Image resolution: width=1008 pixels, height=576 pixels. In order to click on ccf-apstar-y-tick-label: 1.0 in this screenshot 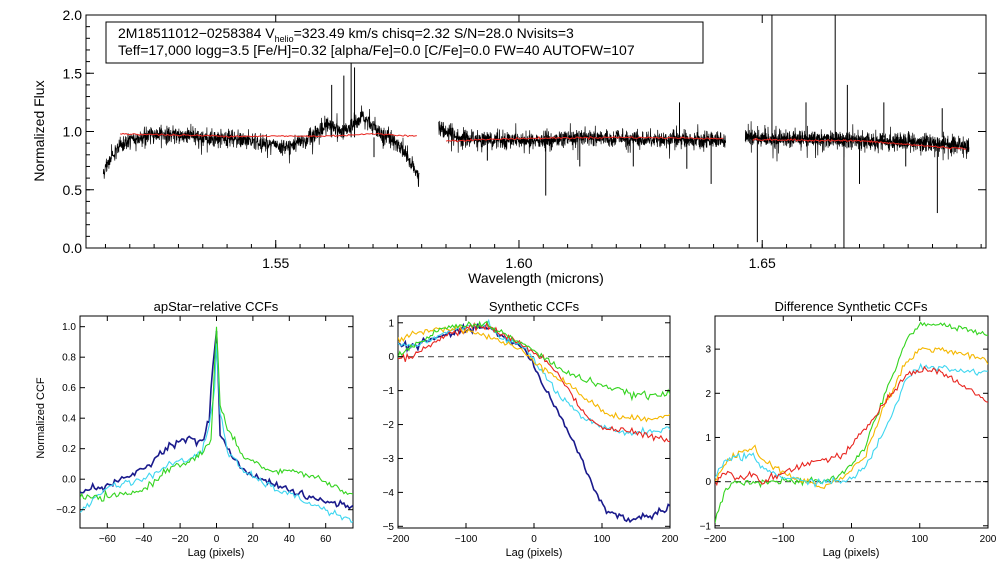, I will do `click(69, 327)`.